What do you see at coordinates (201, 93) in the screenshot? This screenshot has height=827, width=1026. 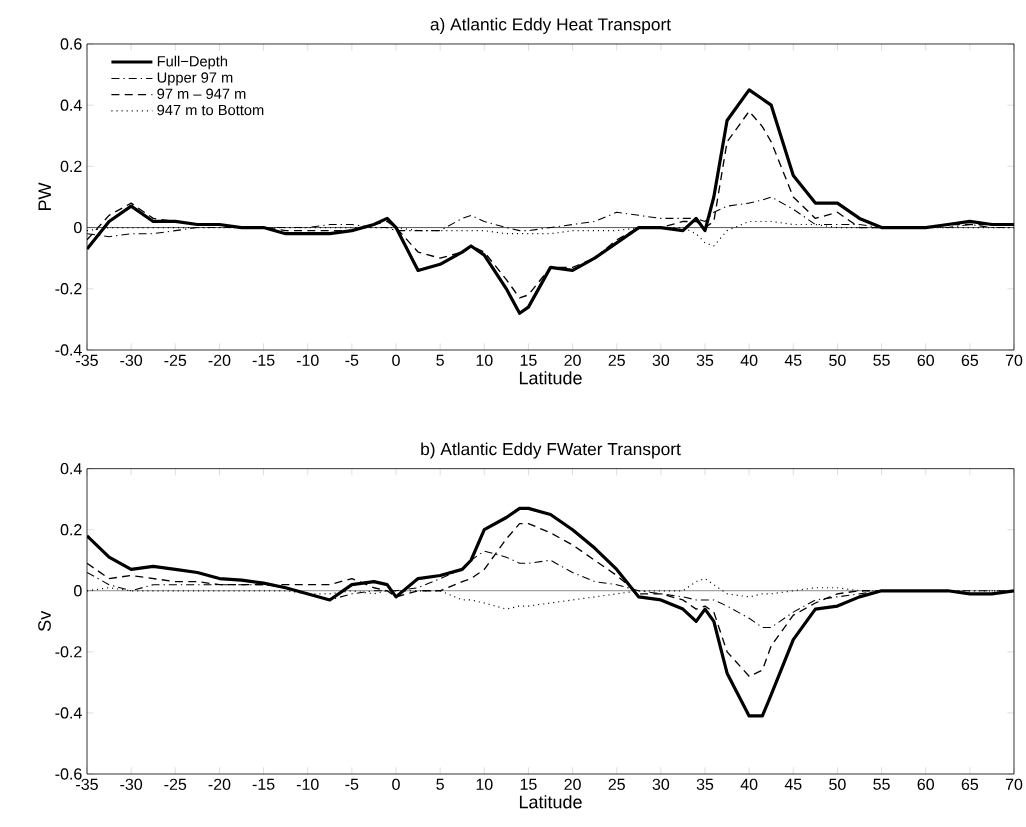 I see `legend-label: 97 m – 947 m` at bounding box center [201, 93].